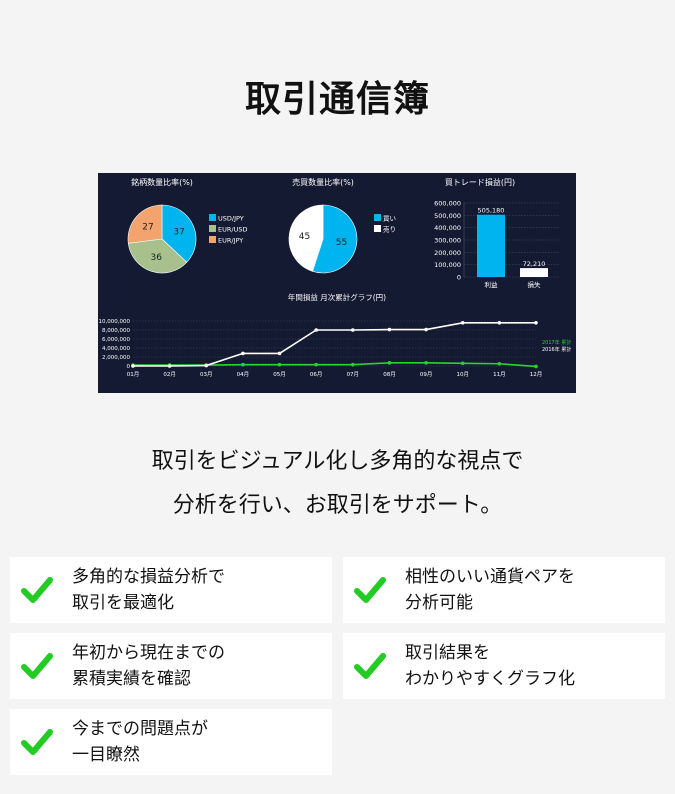 Image resolution: width=675 pixels, height=794 pixels. What do you see at coordinates (447, 216) in the screenshot?
I see `bar-y-tick-label: 500,000` at bounding box center [447, 216].